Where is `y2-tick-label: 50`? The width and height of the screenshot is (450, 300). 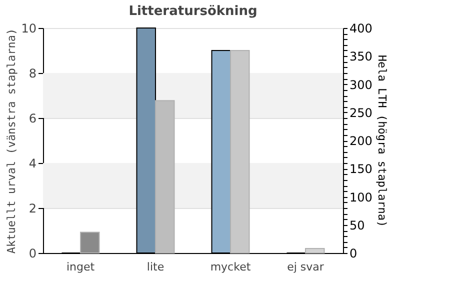
y2-tick-label: 50 is located at coordinates (357, 225).